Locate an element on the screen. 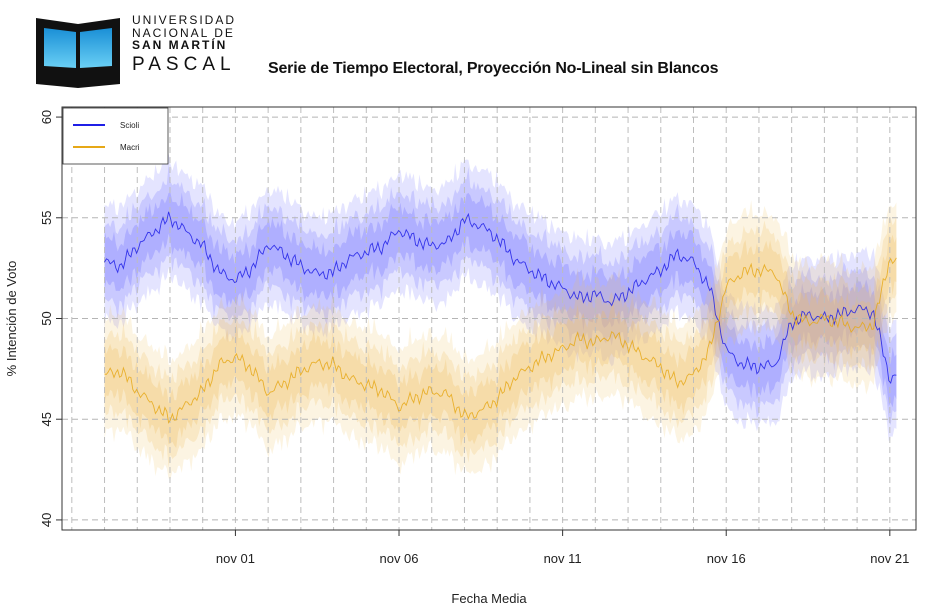 The width and height of the screenshot is (930, 614). legend-label-scioli: Scioli is located at coordinates (129, 125).